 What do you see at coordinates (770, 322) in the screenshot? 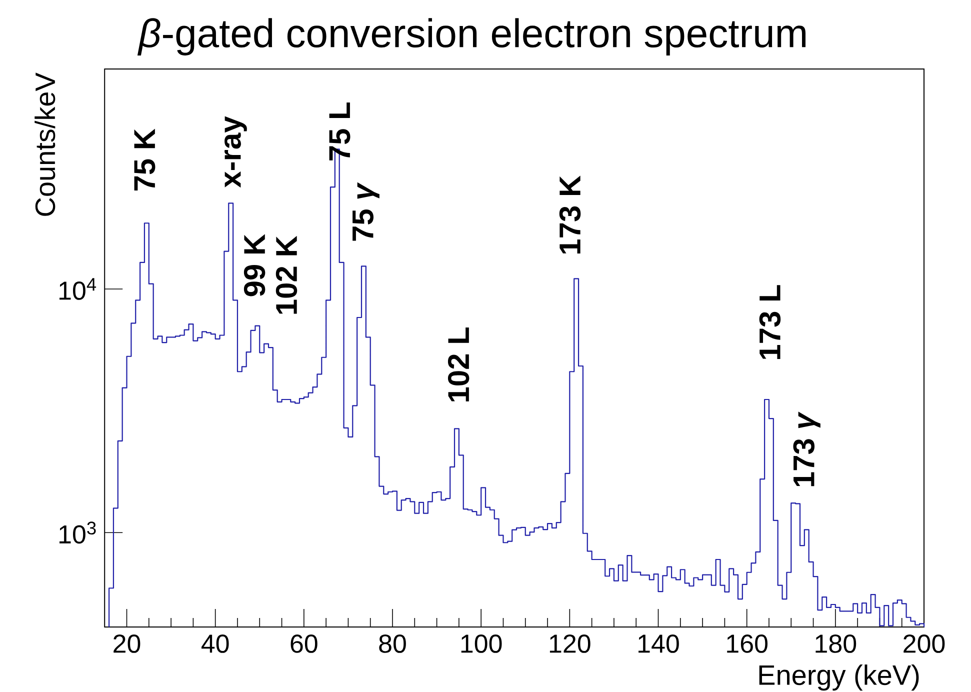
I see `annotation: 173 L` at bounding box center [770, 322].